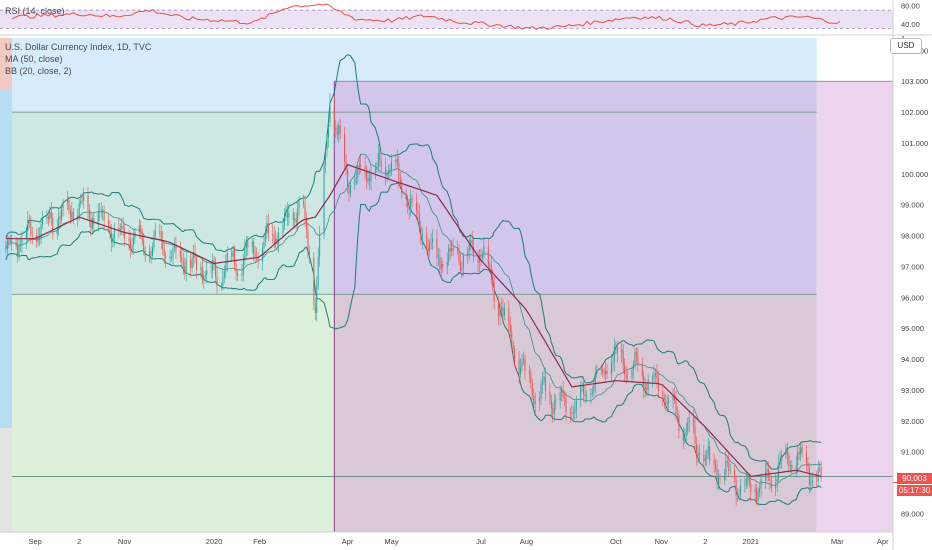 The height and width of the screenshot is (550, 932). What do you see at coordinates (914, 81) in the screenshot?
I see `price-tick-label: 103.000` at bounding box center [914, 81].